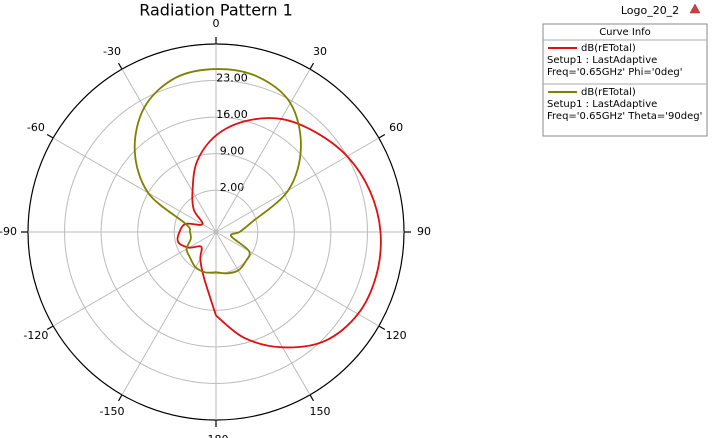  What do you see at coordinates (112, 411) in the screenshot?
I see `angle-tick-label: -150` at bounding box center [112, 411].